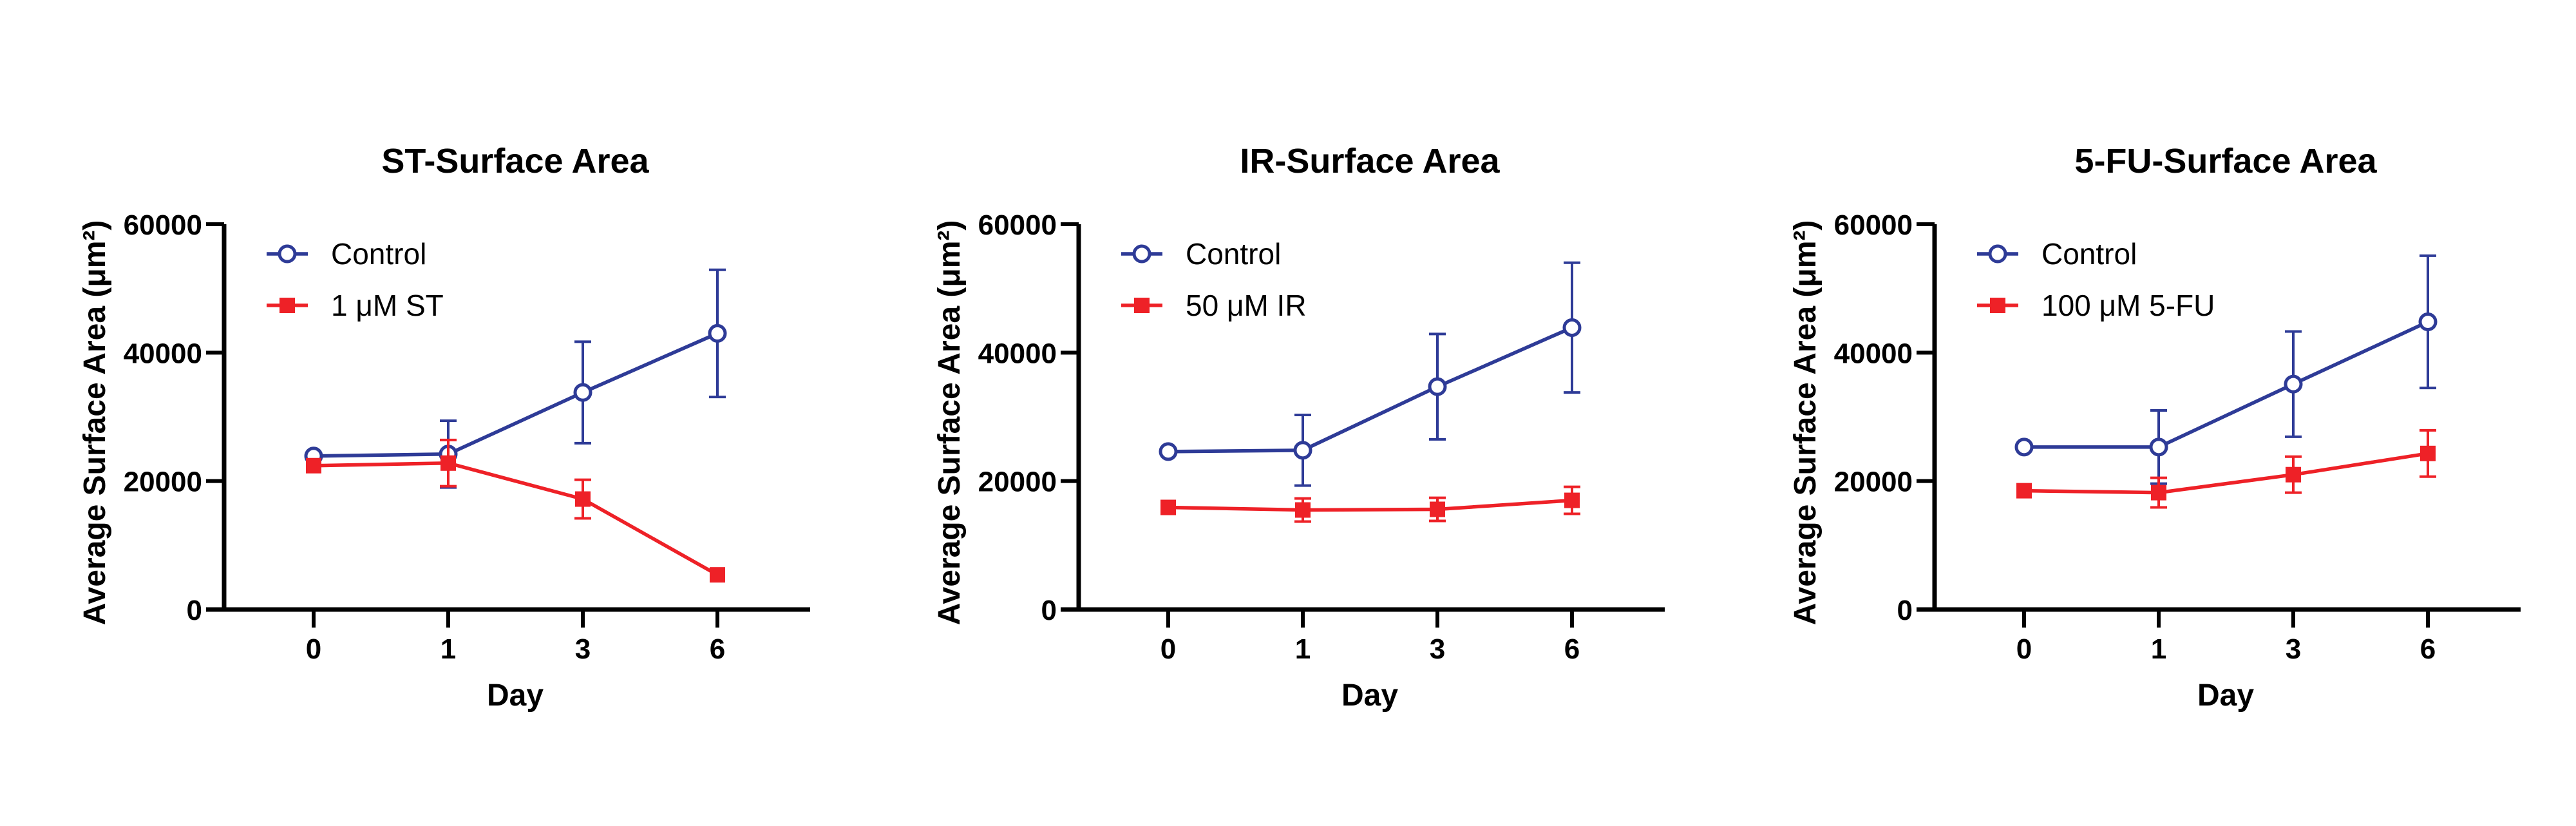 The image size is (2576, 826). I want to click on chart-title: ST-Surface Area, so click(515, 161).